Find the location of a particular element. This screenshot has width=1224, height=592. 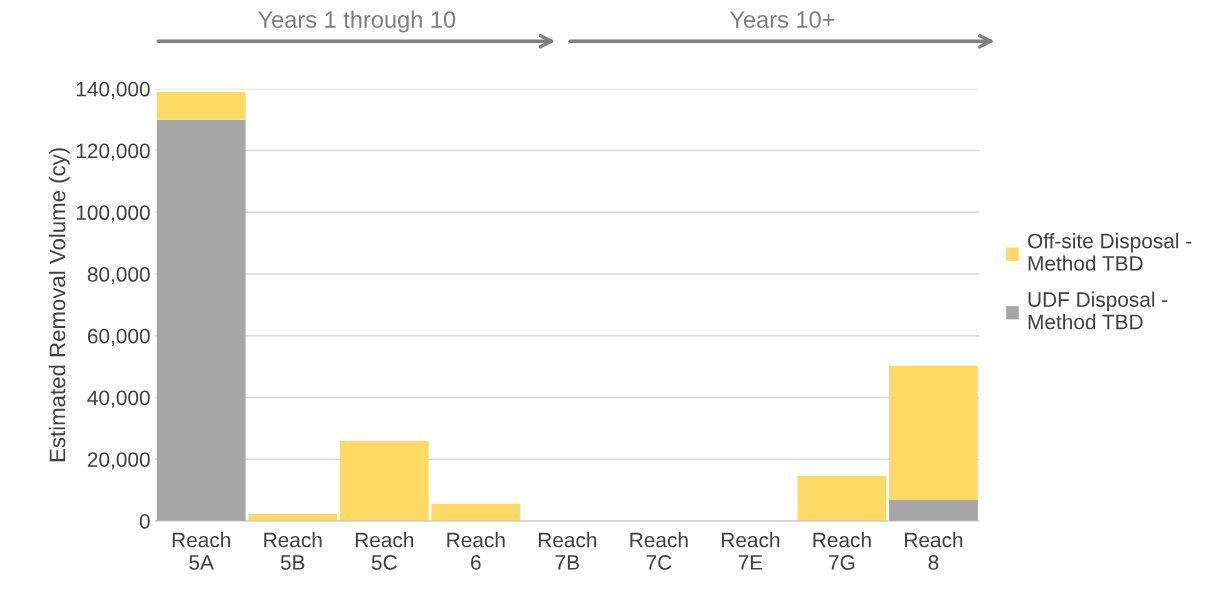

y-tick-label: 40,000 is located at coordinates (118, 399).